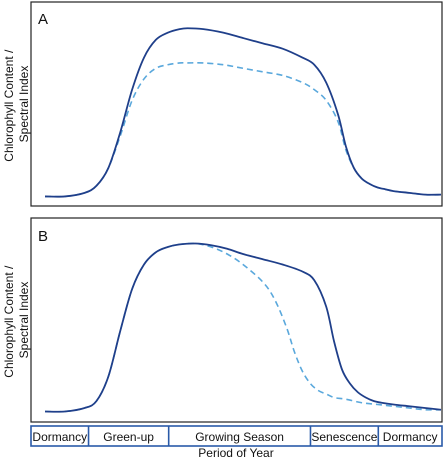 This screenshot has height=459, width=445. What do you see at coordinates (16, 103) in the screenshot?
I see `panel-a-ylabel: Chlorophyll Content / Spectral Index` at bounding box center [16, 103].